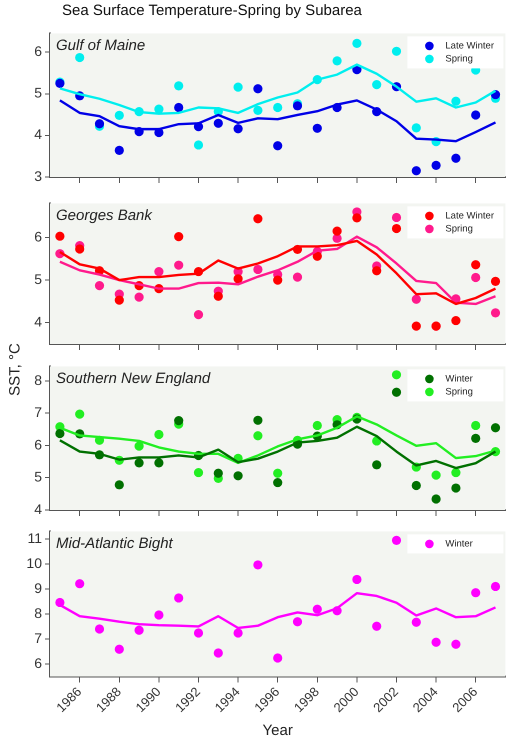 The image size is (510, 744). Describe the element at coordinates (34, 538) in the screenshot. I see `y-tick-label: 11` at that location.